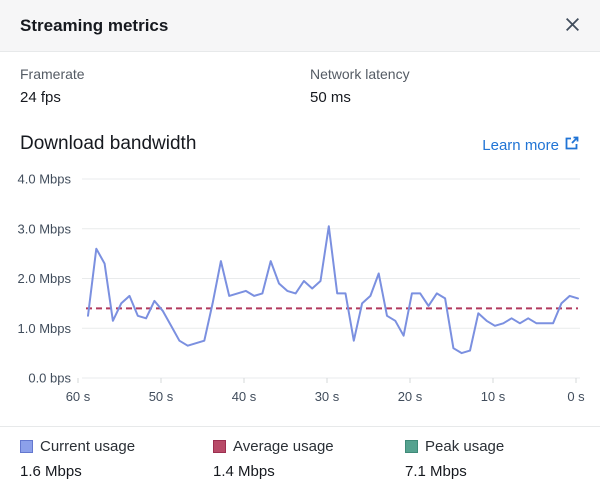  Describe the element at coordinates (45, 328) in the screenshot. I see `svg-text: 1.0 Mbps` at that location.